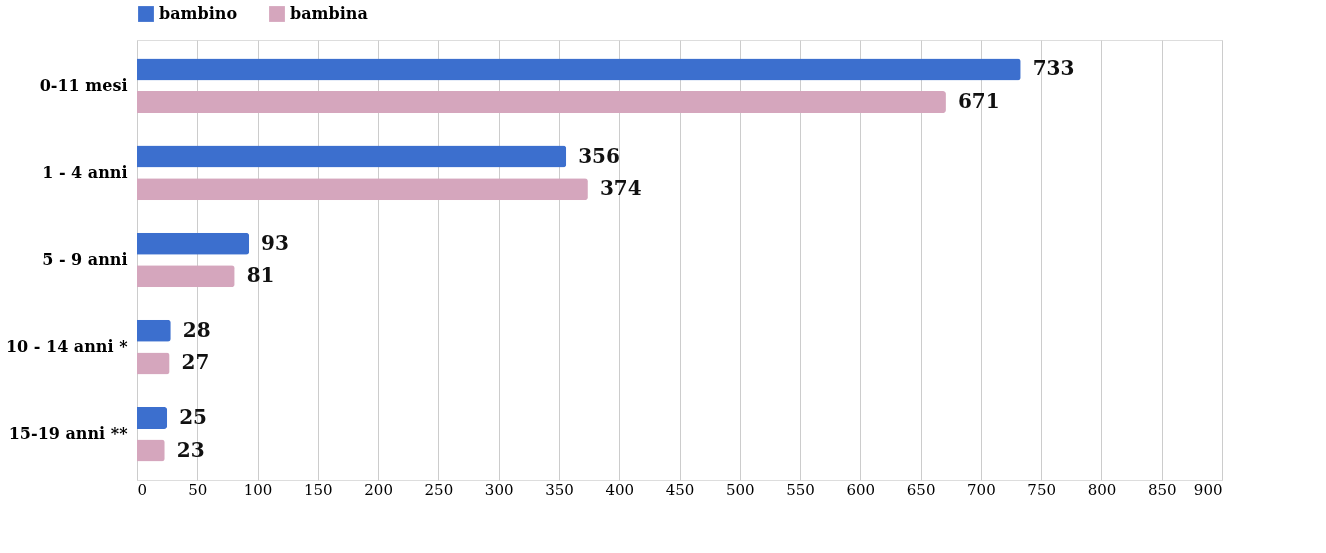 This screenshot has height=553, width=1326. I want to click on y-tick-label: 15-19 anni **, so click(68, 434).